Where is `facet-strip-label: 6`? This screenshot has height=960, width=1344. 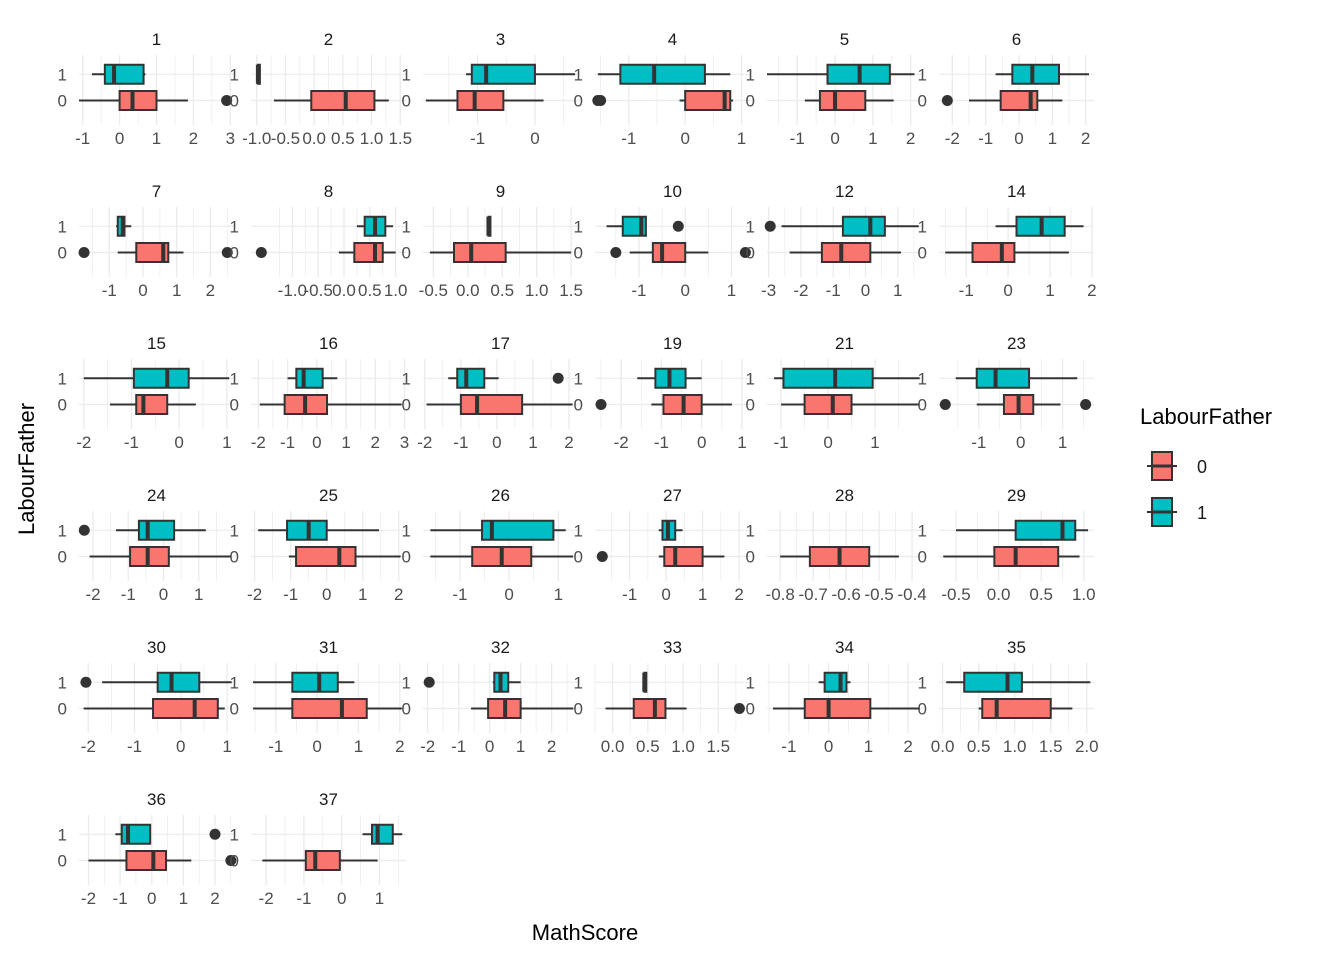 facet-strip-label: 6 is located at coordinates (1016, 39).